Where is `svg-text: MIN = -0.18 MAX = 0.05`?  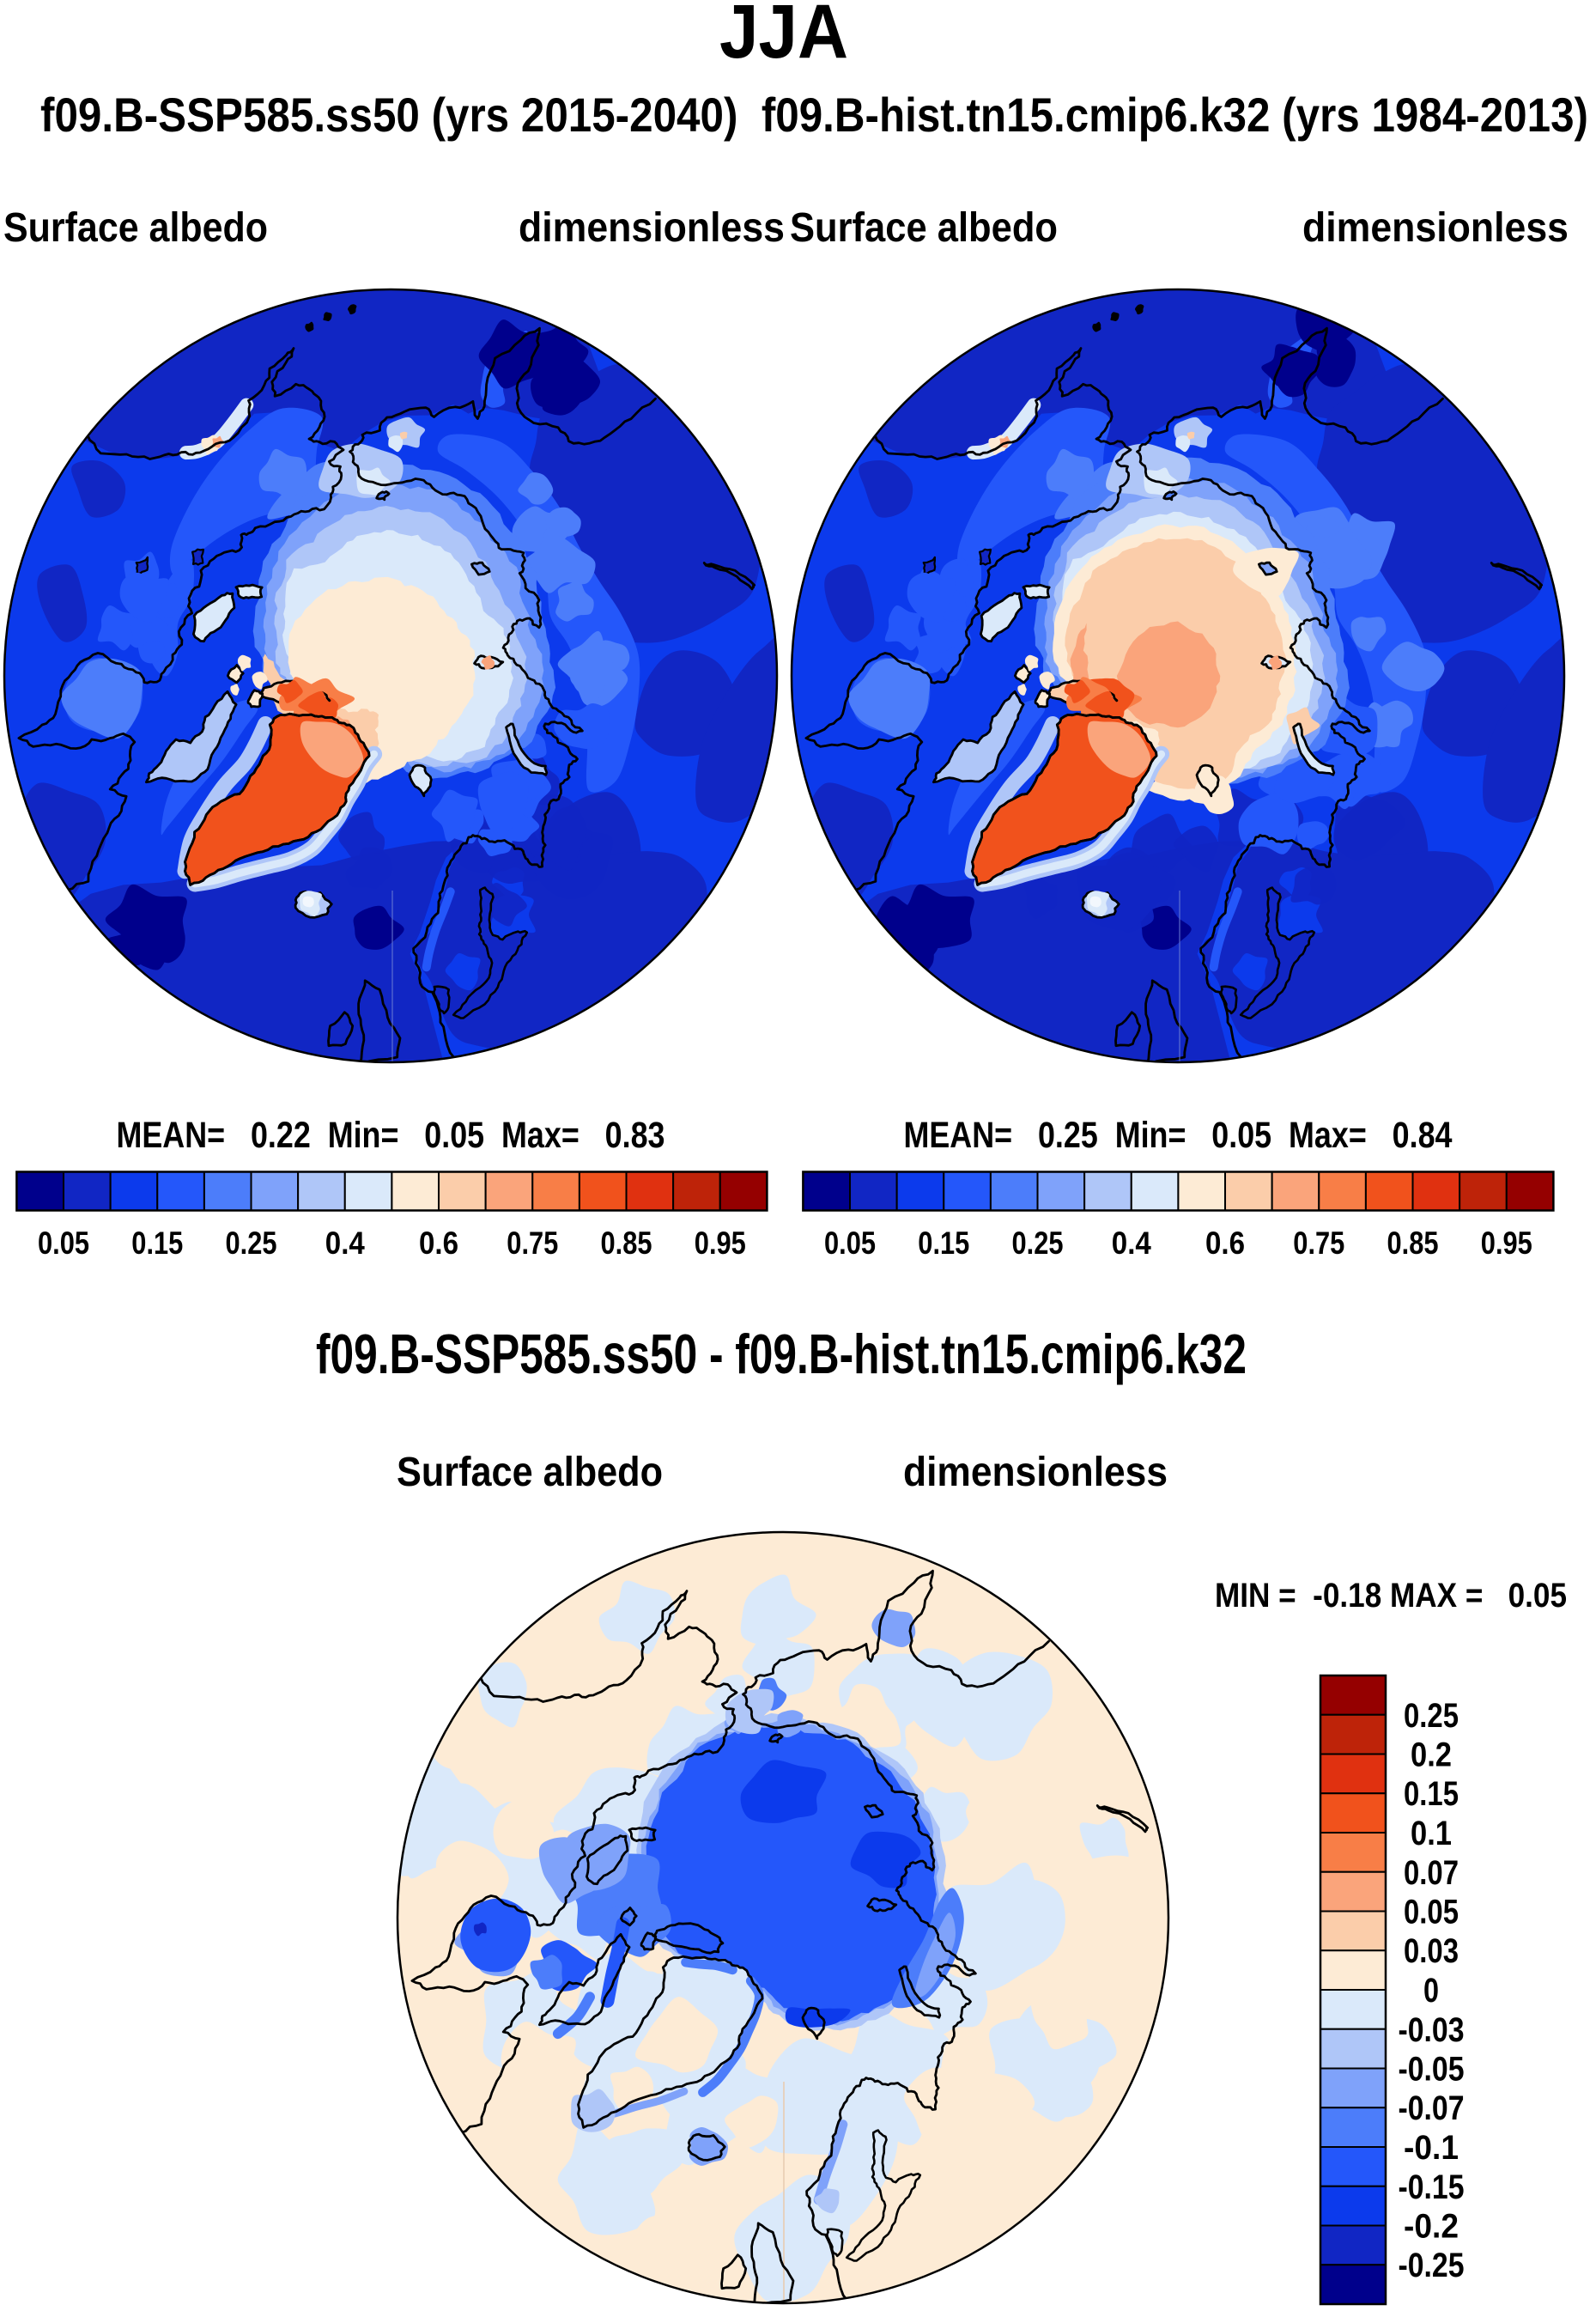 svg-text: MIN = -0.18 MAX = 0.05 is located at coordinates (1391, 1596).